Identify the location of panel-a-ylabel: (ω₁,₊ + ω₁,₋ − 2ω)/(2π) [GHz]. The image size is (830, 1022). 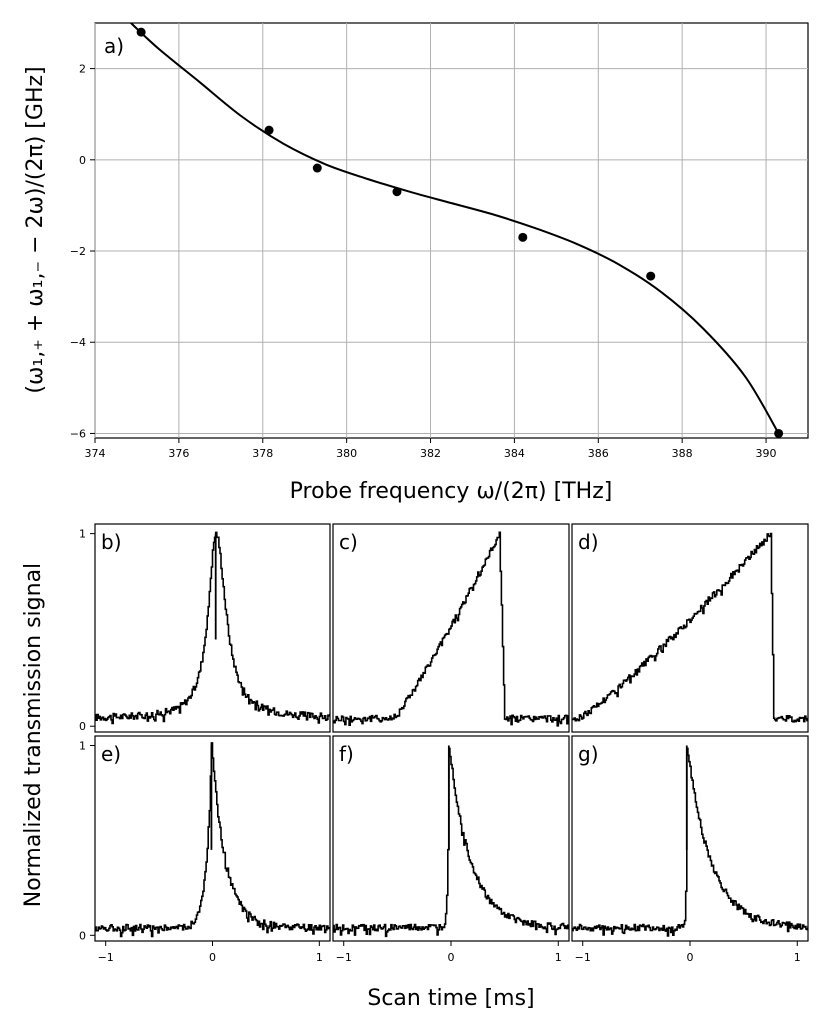
(35, 229).